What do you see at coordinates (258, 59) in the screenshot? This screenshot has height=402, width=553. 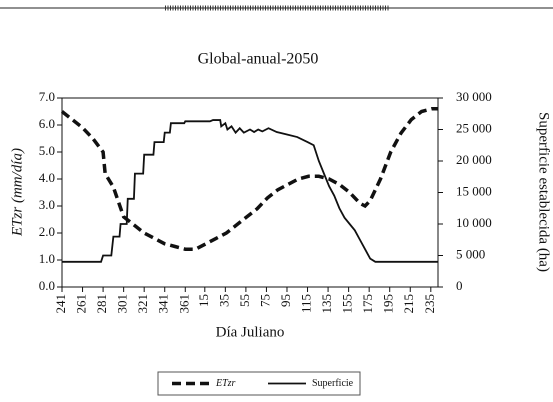 I see `chart-title: Global-anual-2050` at bounding box center [258, 59].